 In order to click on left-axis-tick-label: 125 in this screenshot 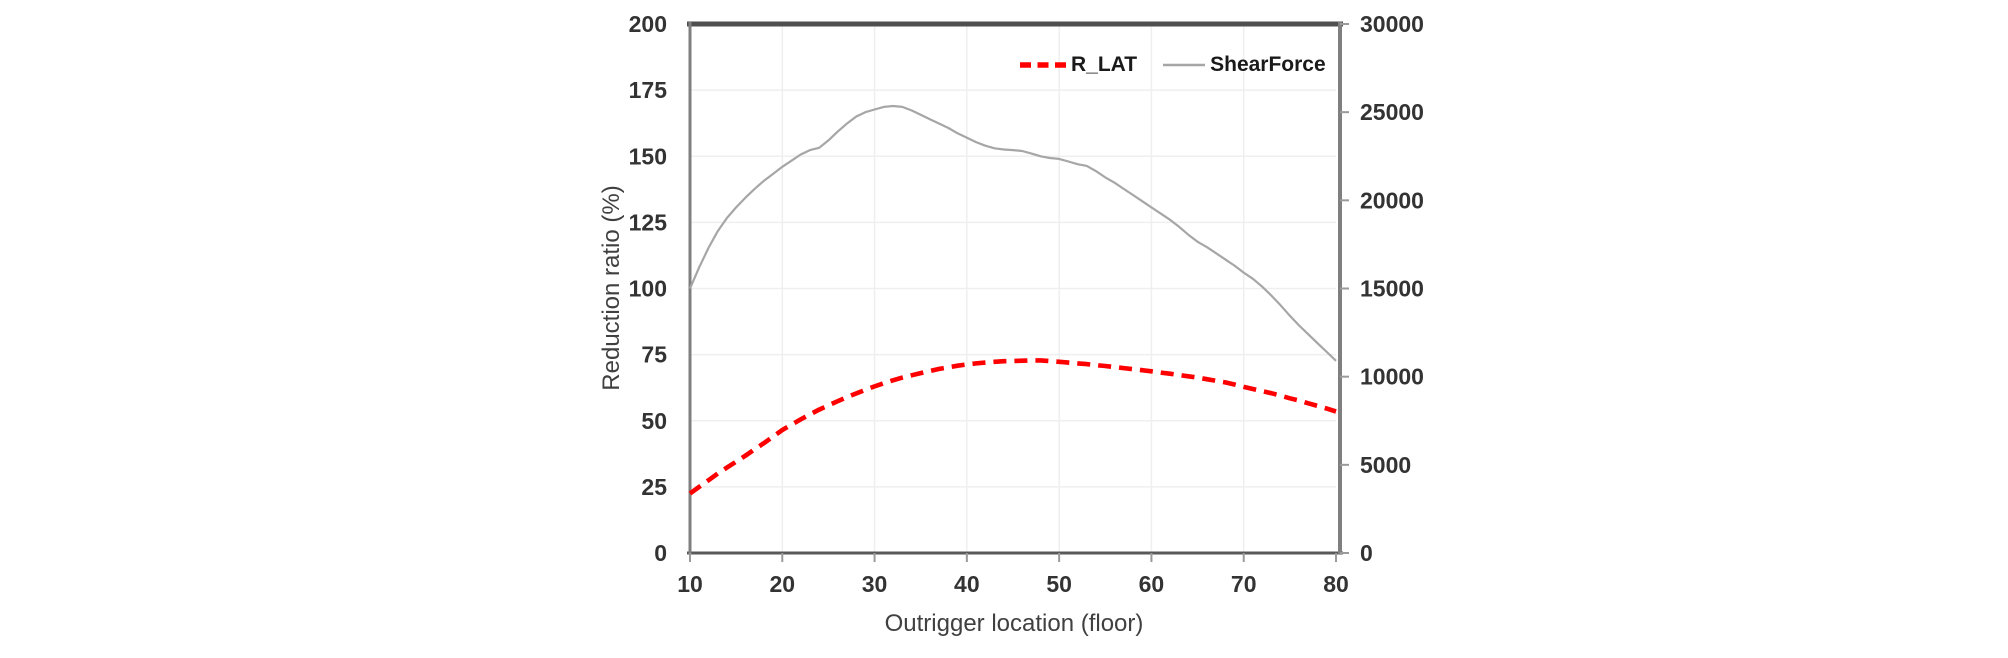, I will do `click(648, 222)`.